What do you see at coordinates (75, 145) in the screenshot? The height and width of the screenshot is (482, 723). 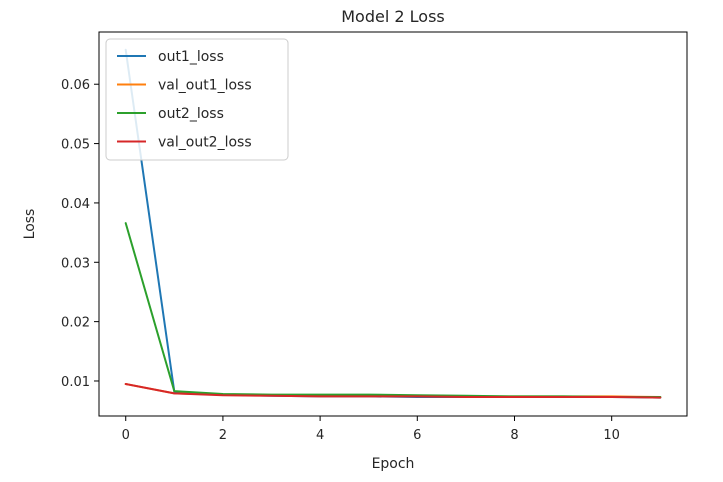 I see `y-tick-label: 0.05` at bounding box center [75, 145].